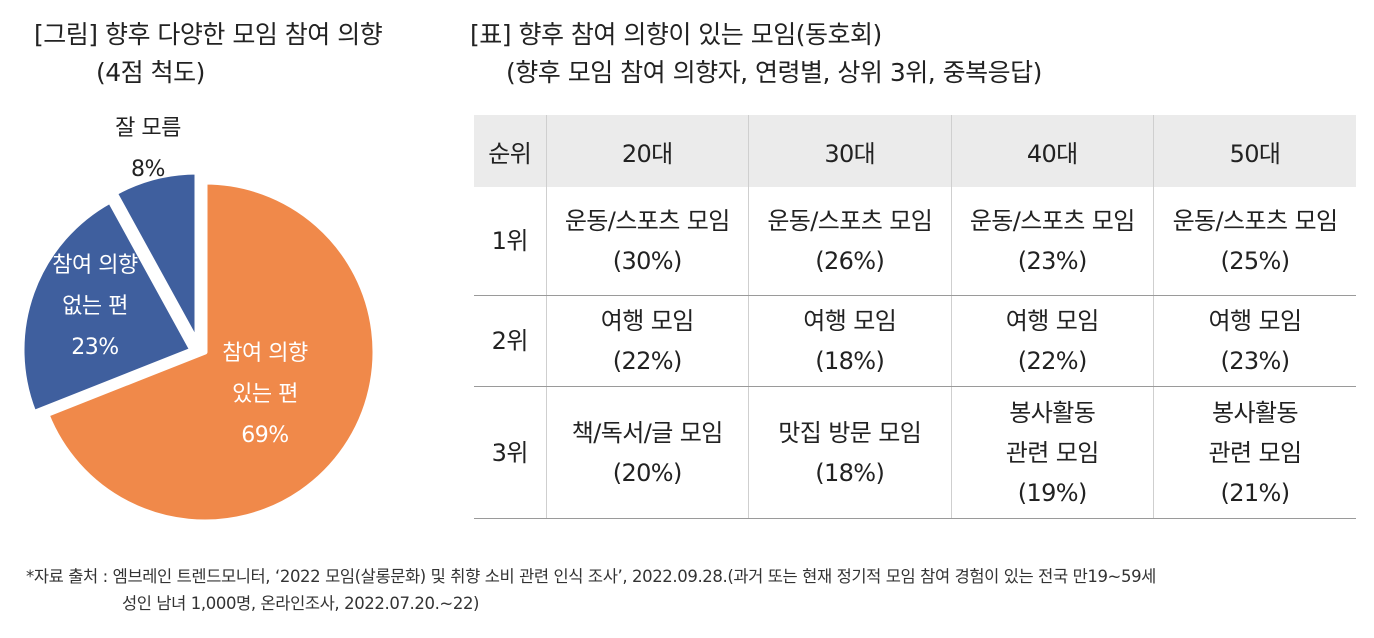  Describe the element at coordinates (510, 341) in the screenshot. I see `rank-cell: 2위` at that location.